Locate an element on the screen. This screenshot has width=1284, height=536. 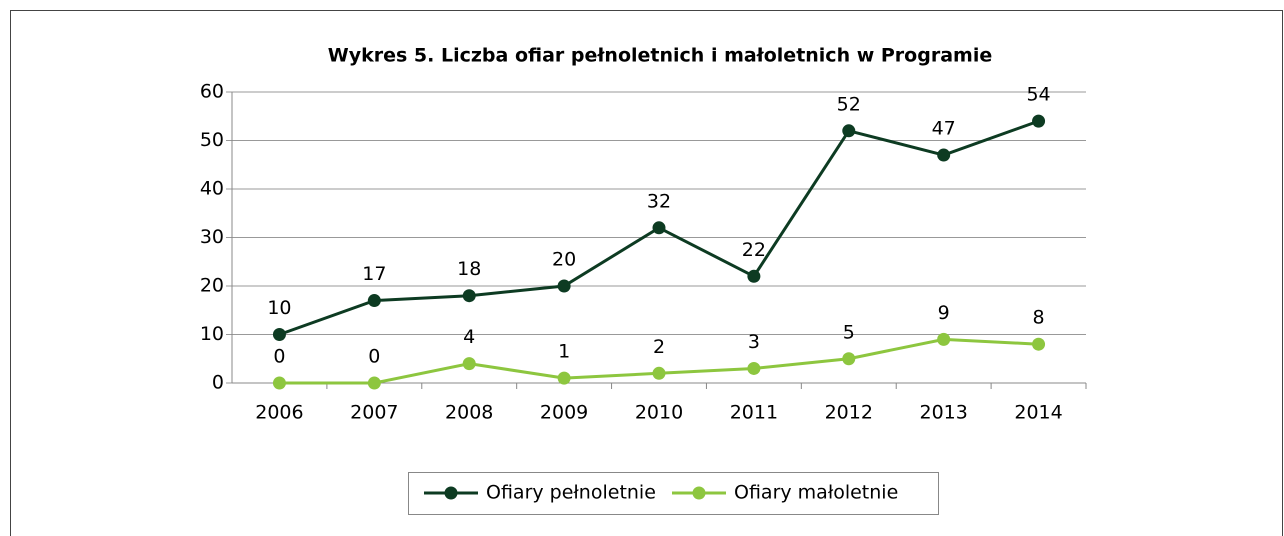
y-tick-label: 60 is located at coordinates (212, 92).